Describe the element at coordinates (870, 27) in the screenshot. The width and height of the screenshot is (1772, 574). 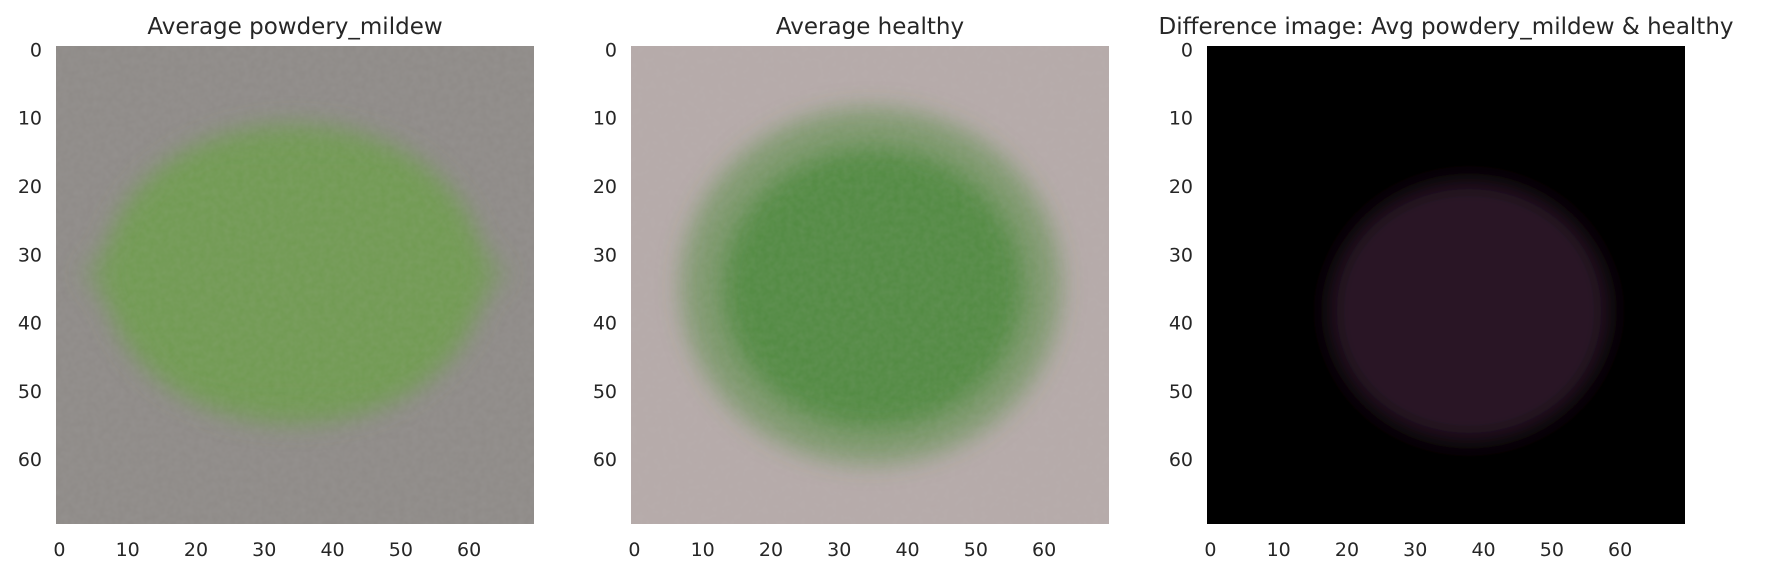
I see `panel-title: Average healthy` at that location.